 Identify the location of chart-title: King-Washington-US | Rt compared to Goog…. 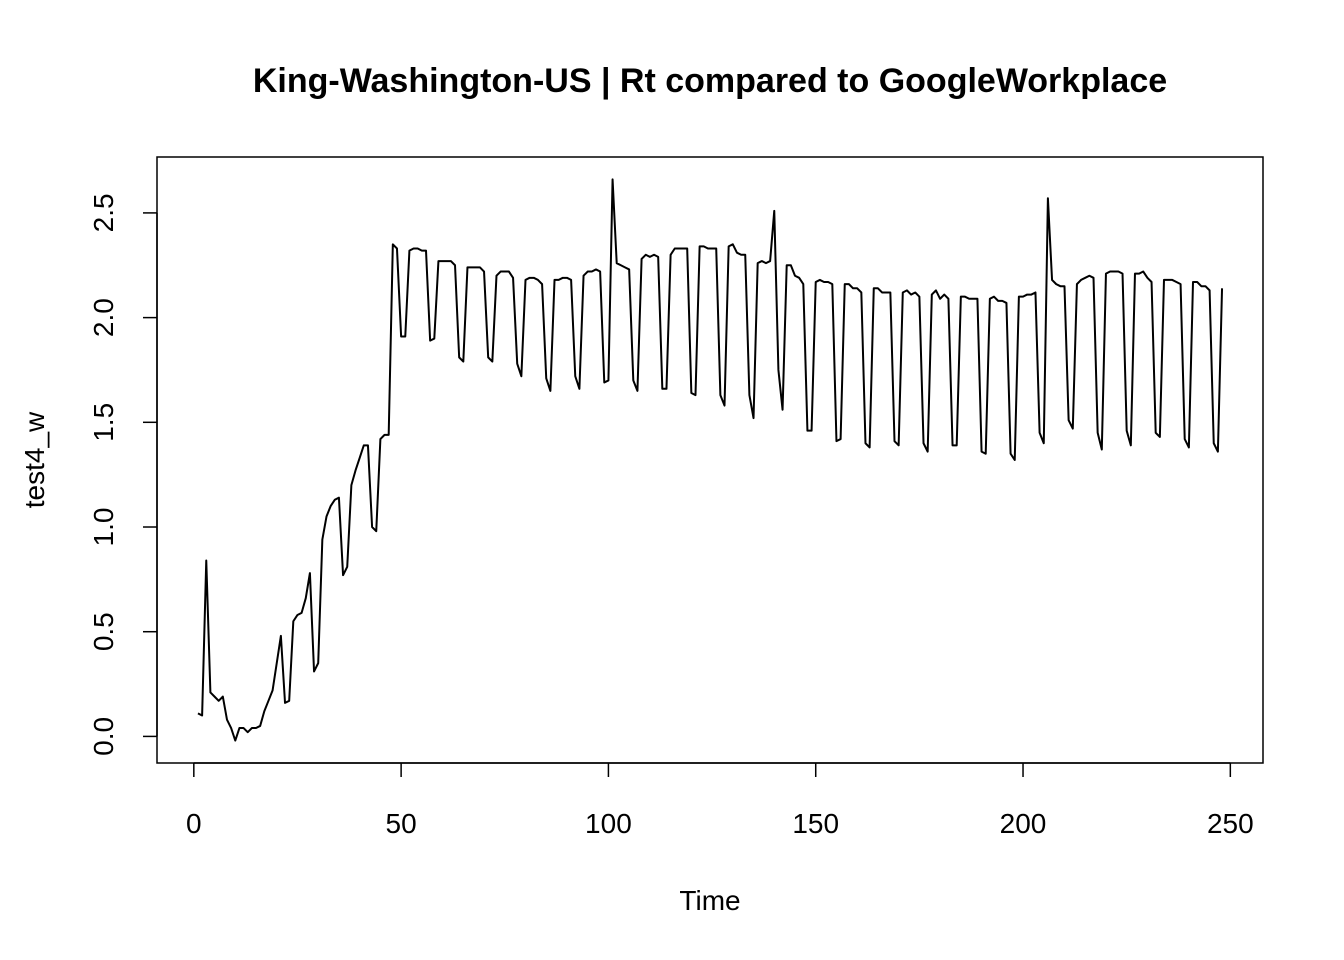
(710, 81).